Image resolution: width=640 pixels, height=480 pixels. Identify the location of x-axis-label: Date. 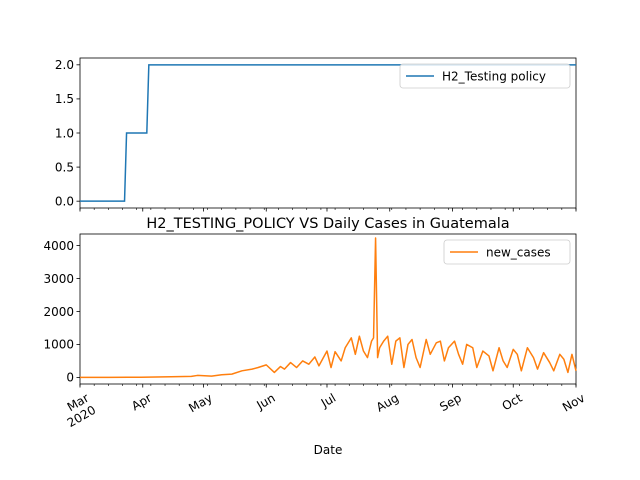
(328, 450).